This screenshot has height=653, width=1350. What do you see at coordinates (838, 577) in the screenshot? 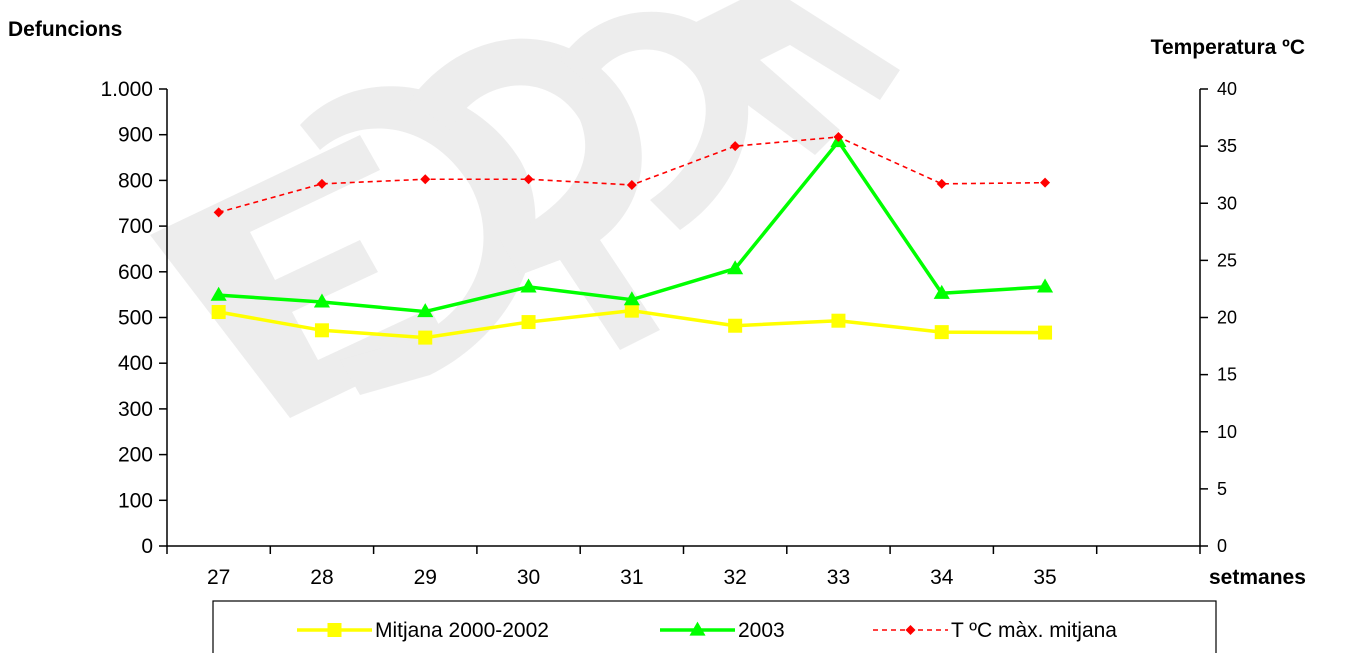
I see `x-tick-label: 33` at bounding box center [838, 577].